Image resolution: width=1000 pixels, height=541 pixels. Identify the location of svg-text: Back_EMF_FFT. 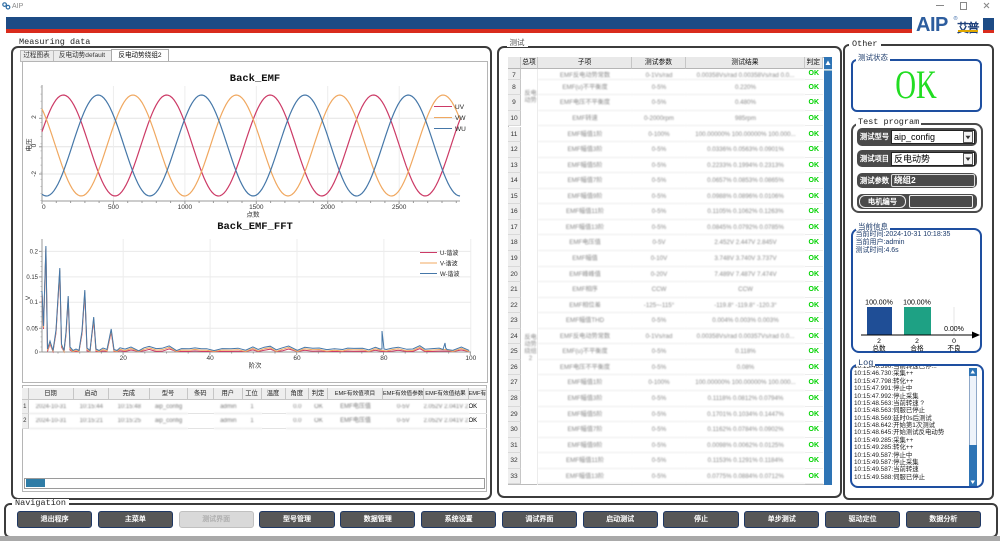
(255, 227).